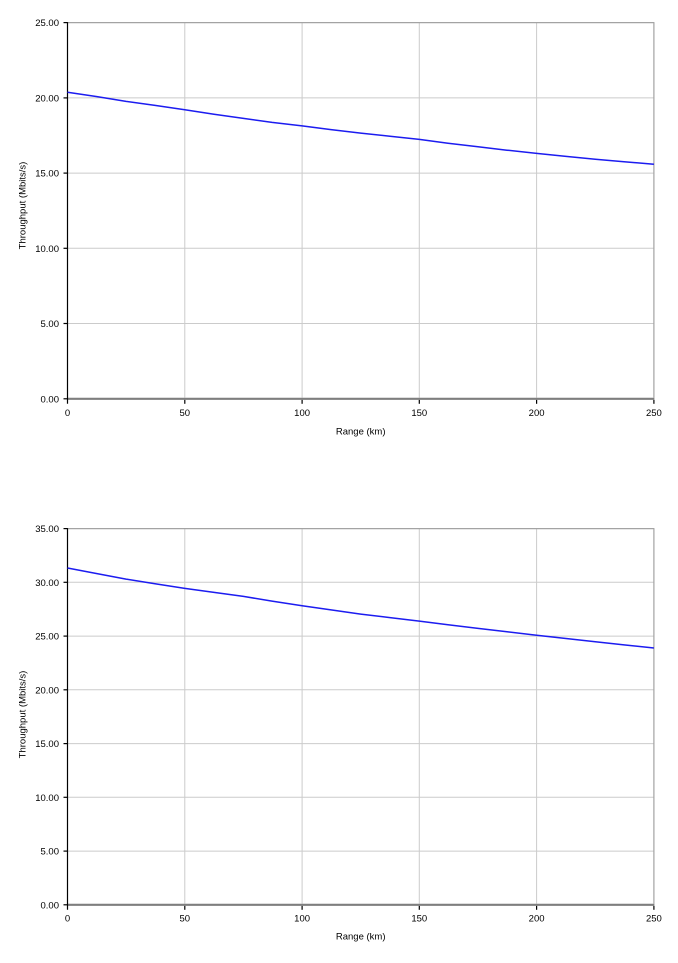 This screenshot has width=678, height=963. I want to click on svg-text: 35.00, so click(47, 529).